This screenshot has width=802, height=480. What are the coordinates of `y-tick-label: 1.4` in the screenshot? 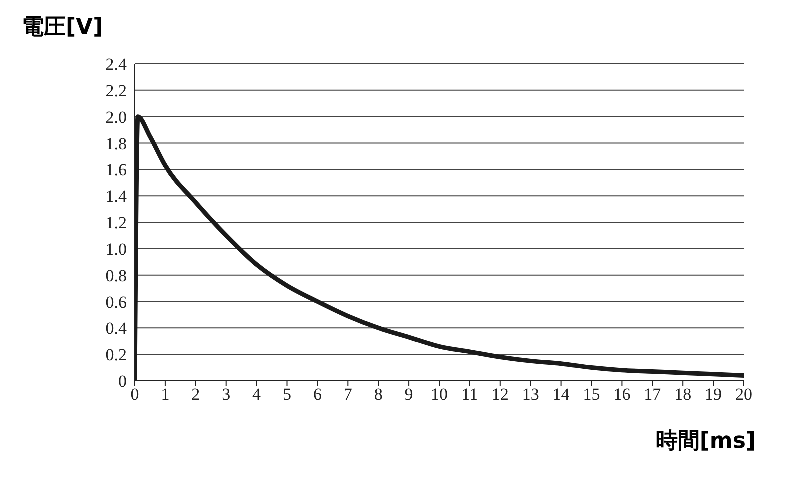 It's located at (117, 196).